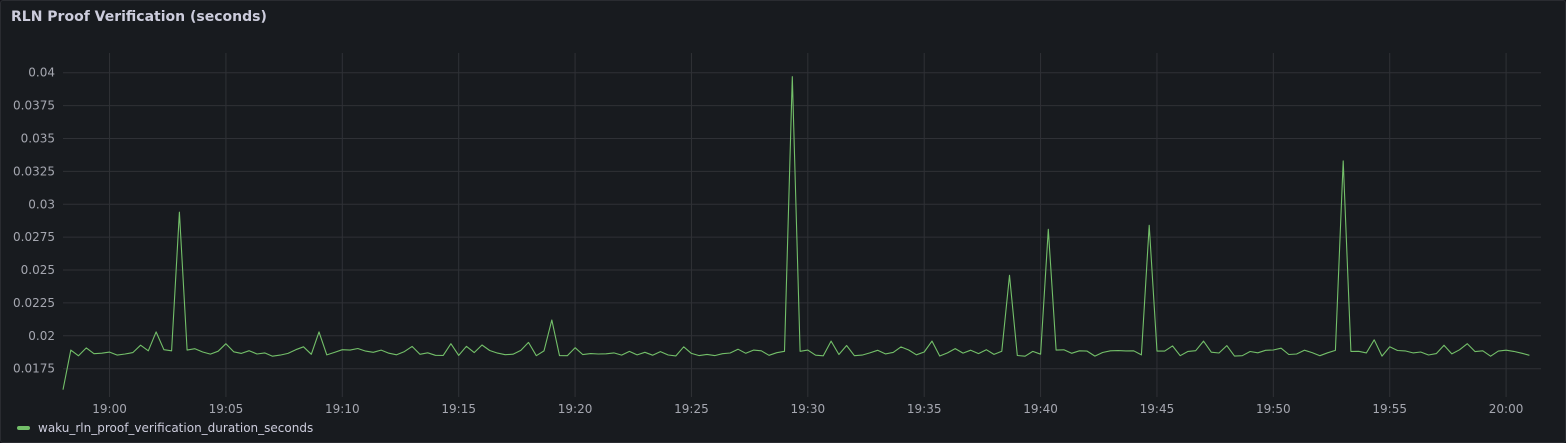 The image size is (1566, 443). I want to click on x-tick-label: 19:05, so click(226, 409).